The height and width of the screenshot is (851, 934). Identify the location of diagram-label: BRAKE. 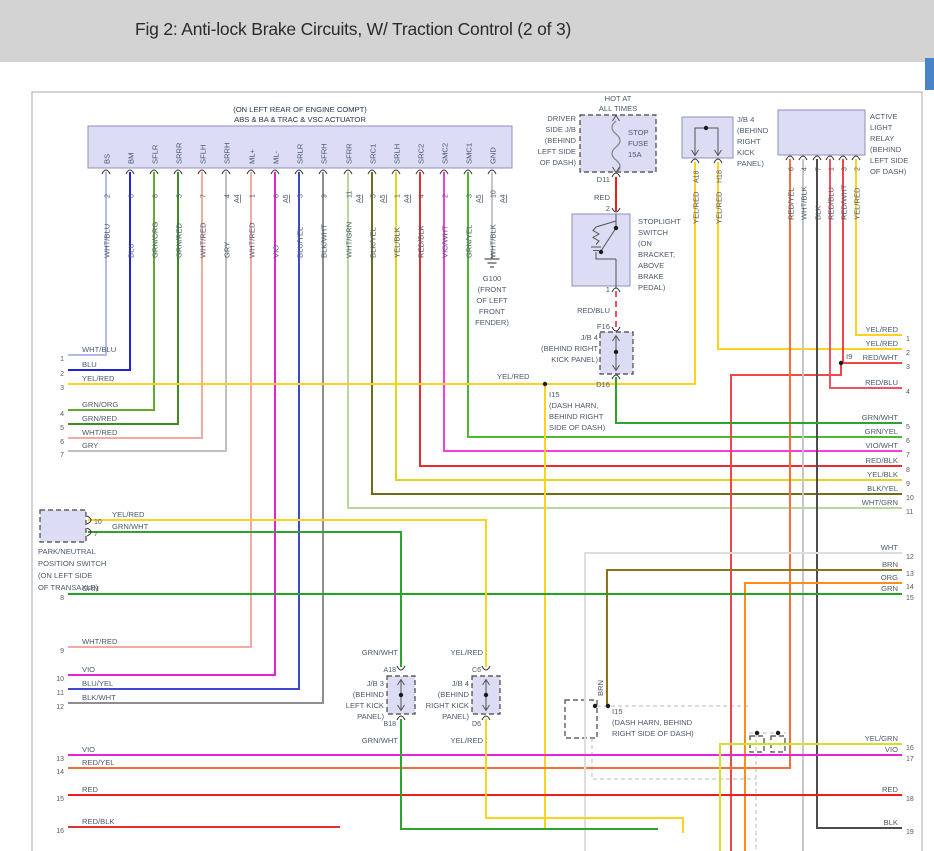
(651, 276).